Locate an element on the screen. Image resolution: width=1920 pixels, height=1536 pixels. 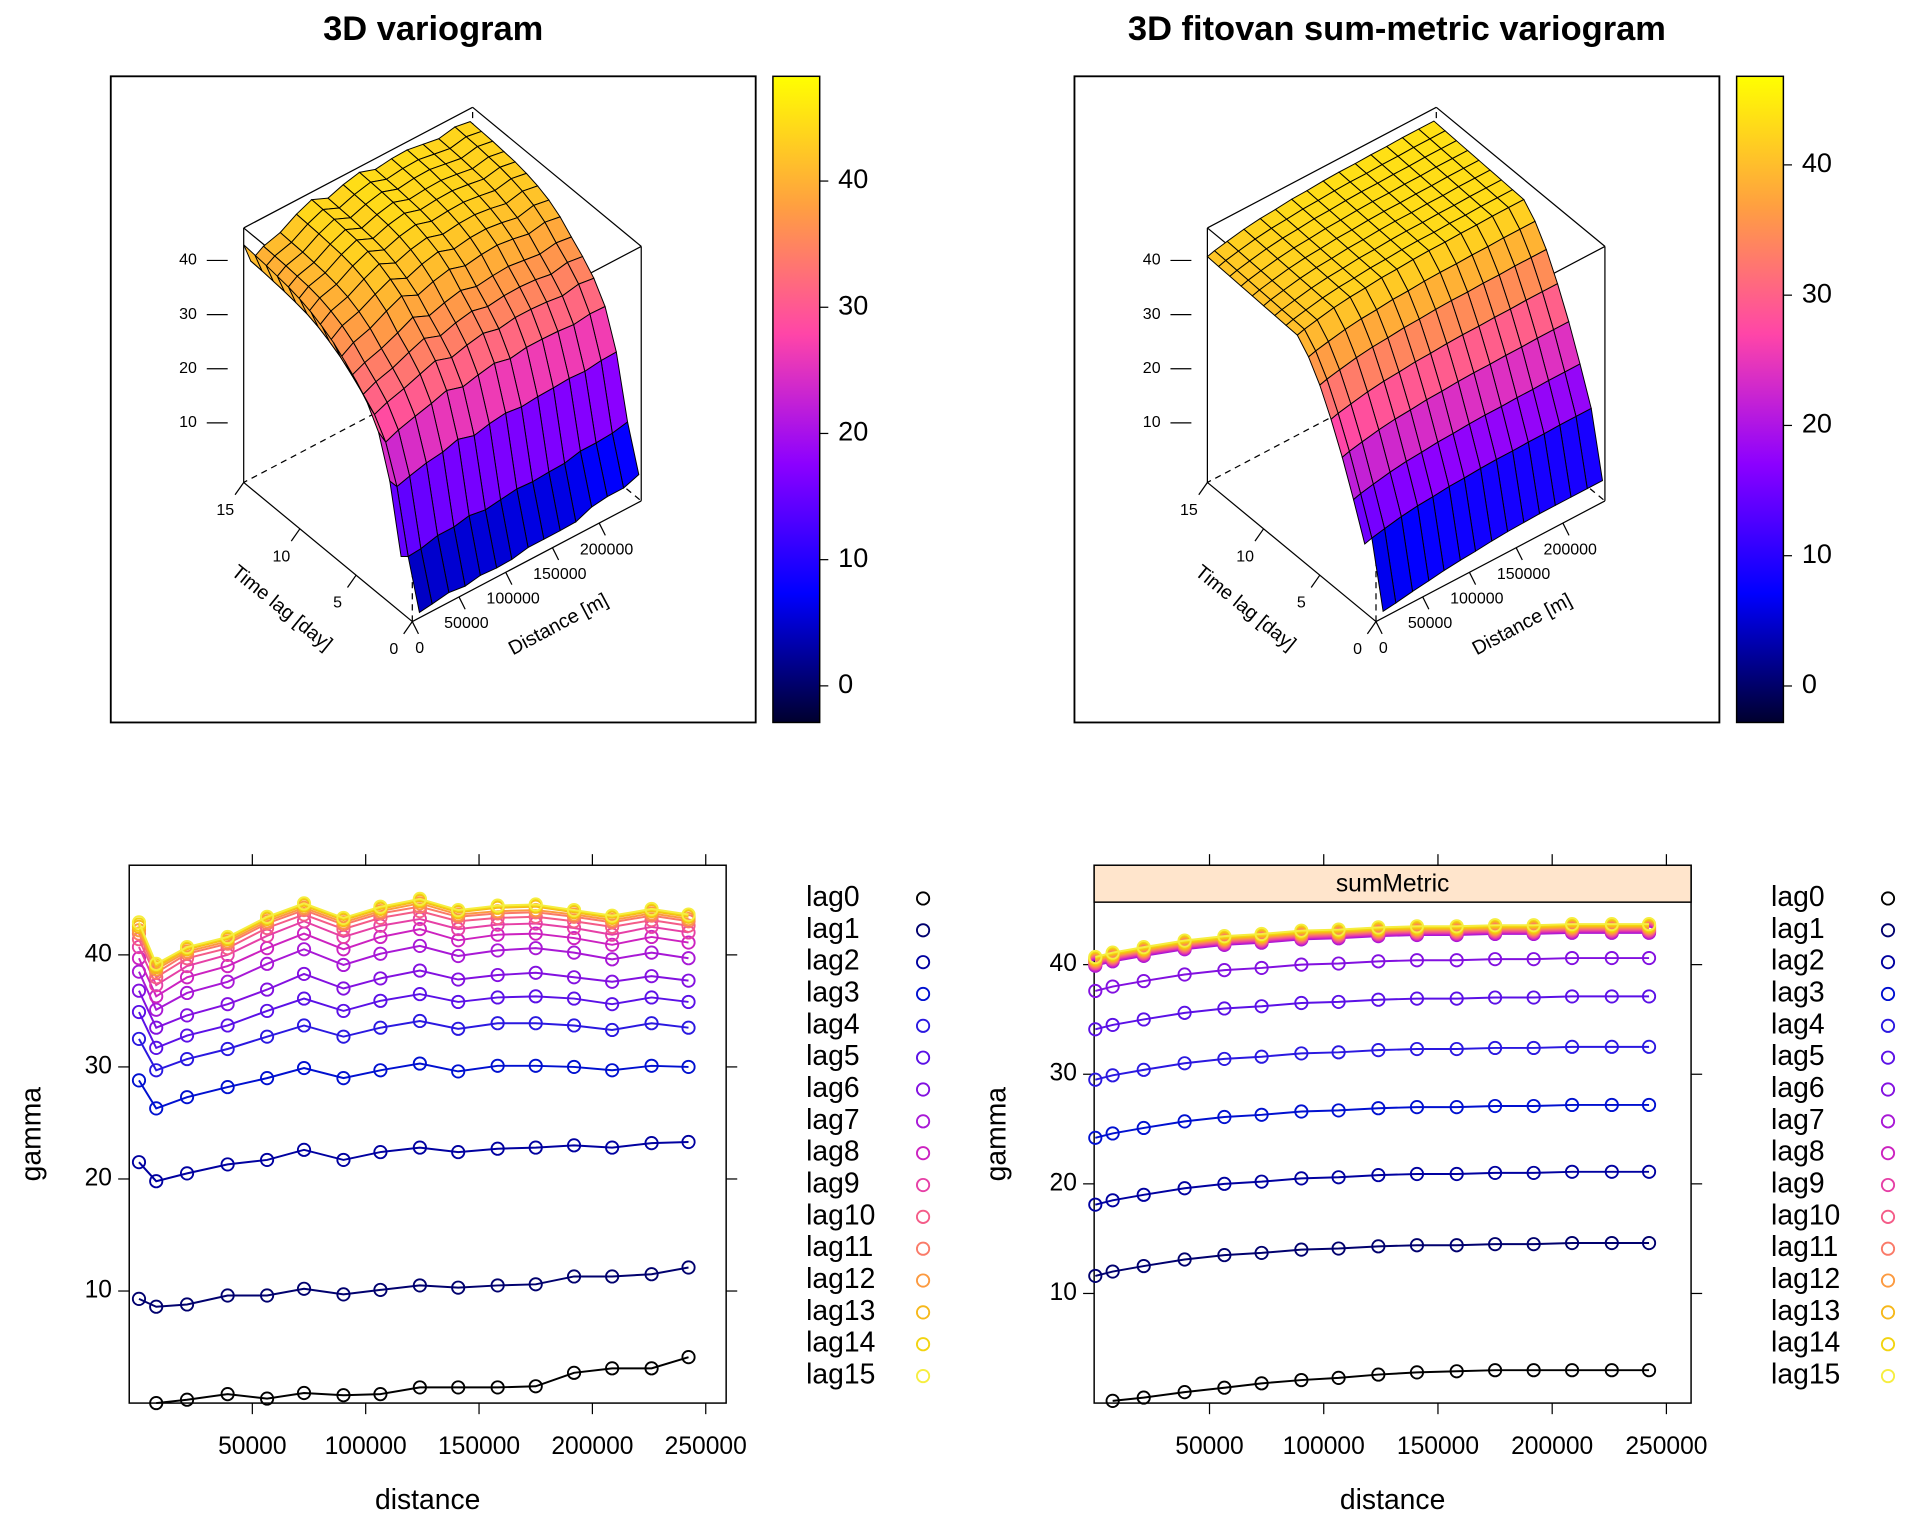
x-tick is located at coordinates (1379, 628).